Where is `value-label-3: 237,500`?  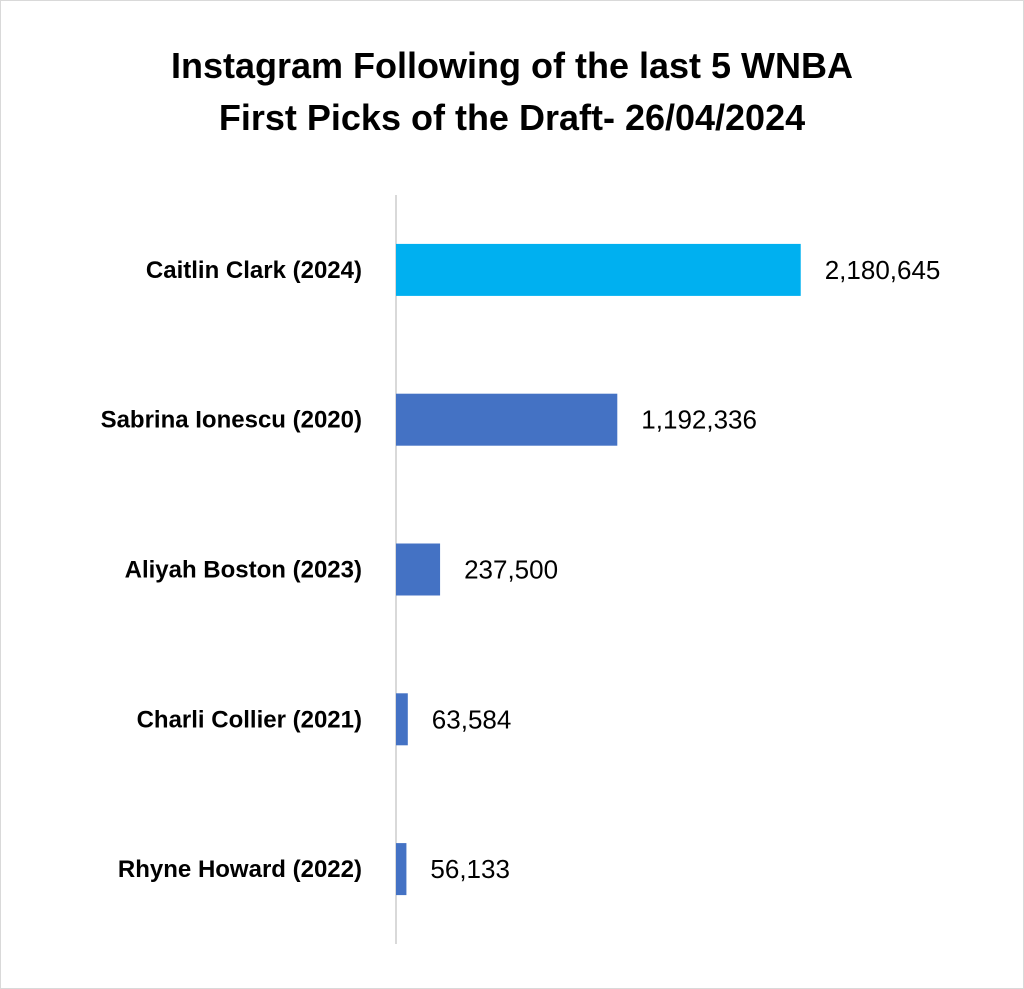 value-label-3: 237,500 is located at coordinates (511, 570).